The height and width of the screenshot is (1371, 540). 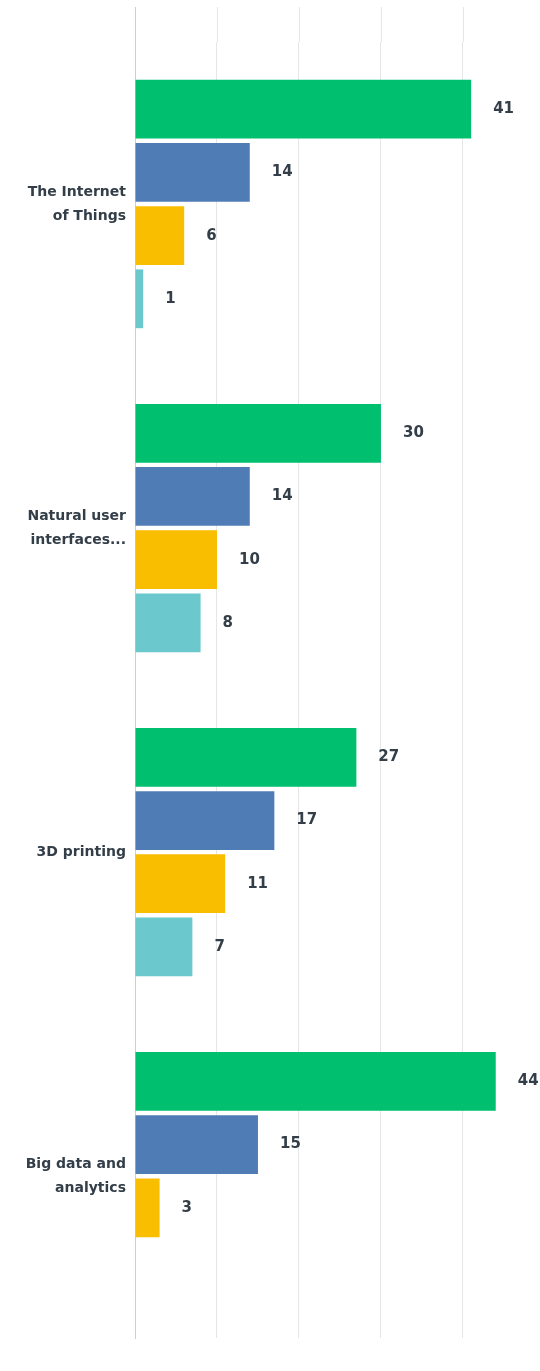 I want to click on data-label: 11, so click(x=258, y=882).